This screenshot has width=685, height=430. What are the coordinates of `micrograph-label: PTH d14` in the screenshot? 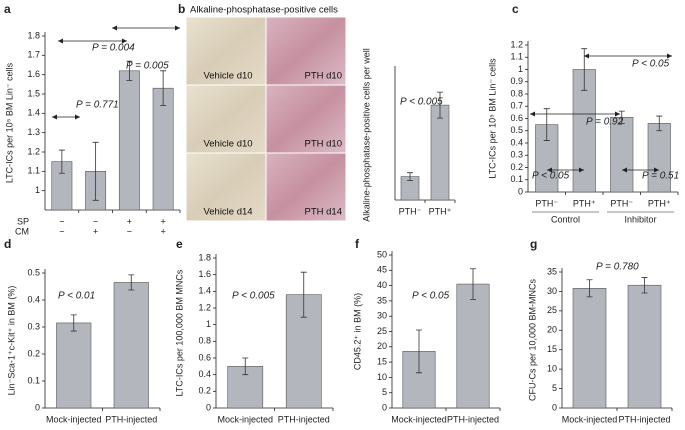 It's located at (324, 212).